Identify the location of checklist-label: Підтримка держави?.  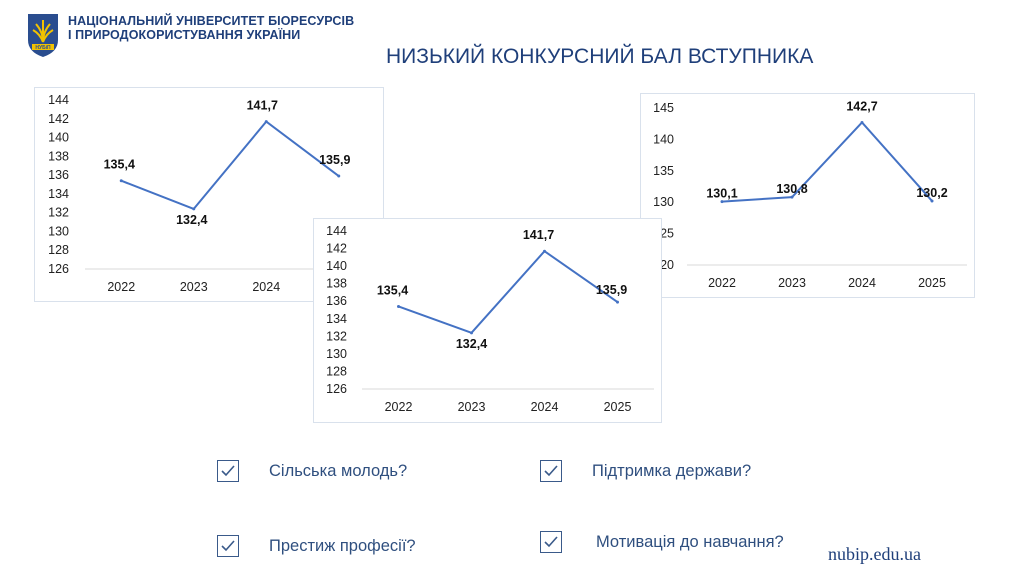
(672, 471).